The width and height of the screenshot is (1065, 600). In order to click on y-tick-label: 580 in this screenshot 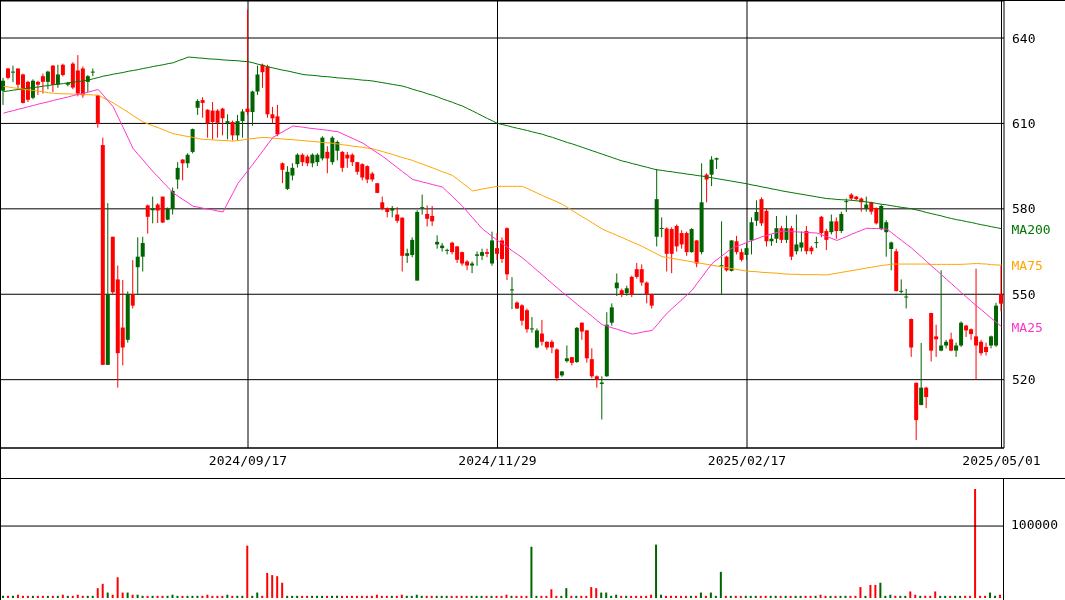, I will do `click(1024, 209)`.